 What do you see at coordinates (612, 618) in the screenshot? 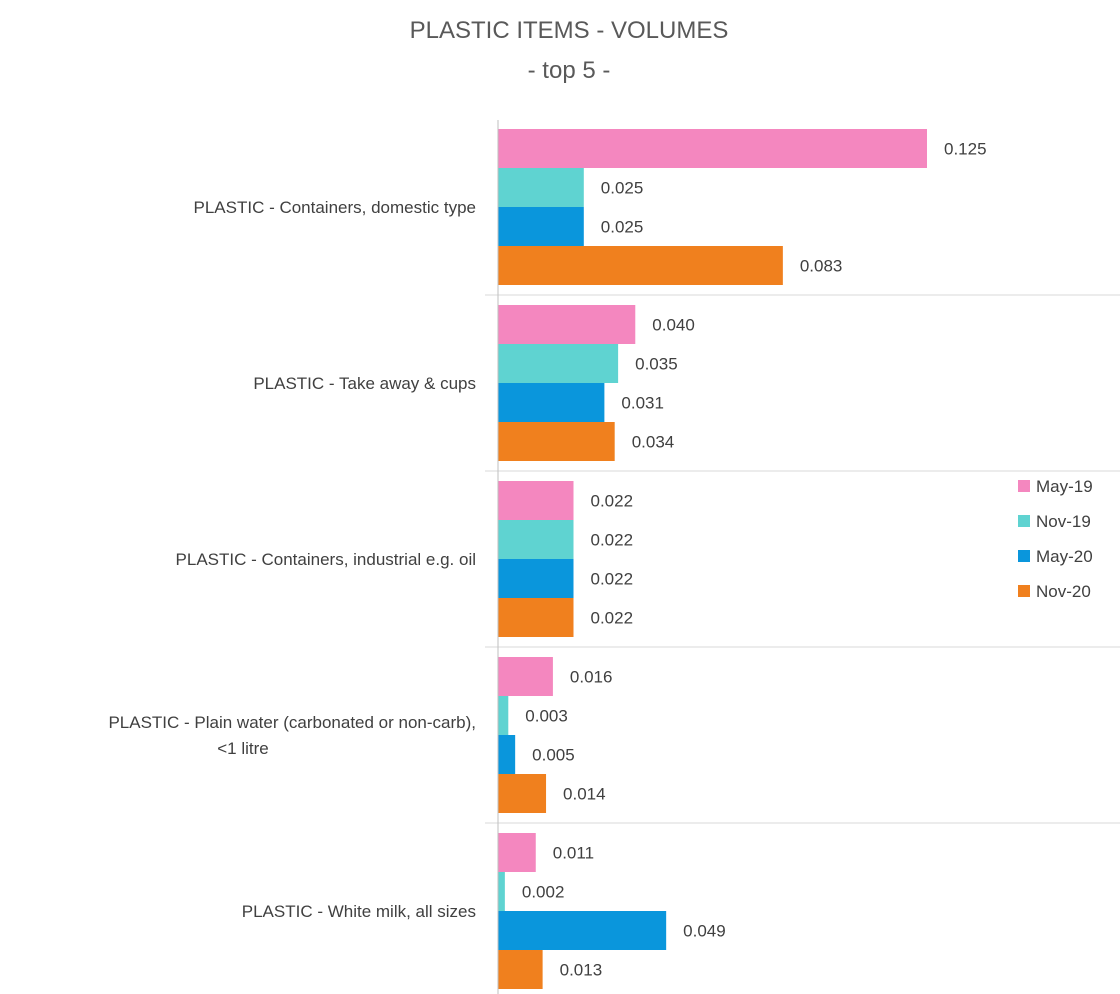
I see `data-label-nov-20-3: 0.022` at bounding box center [612, 618].